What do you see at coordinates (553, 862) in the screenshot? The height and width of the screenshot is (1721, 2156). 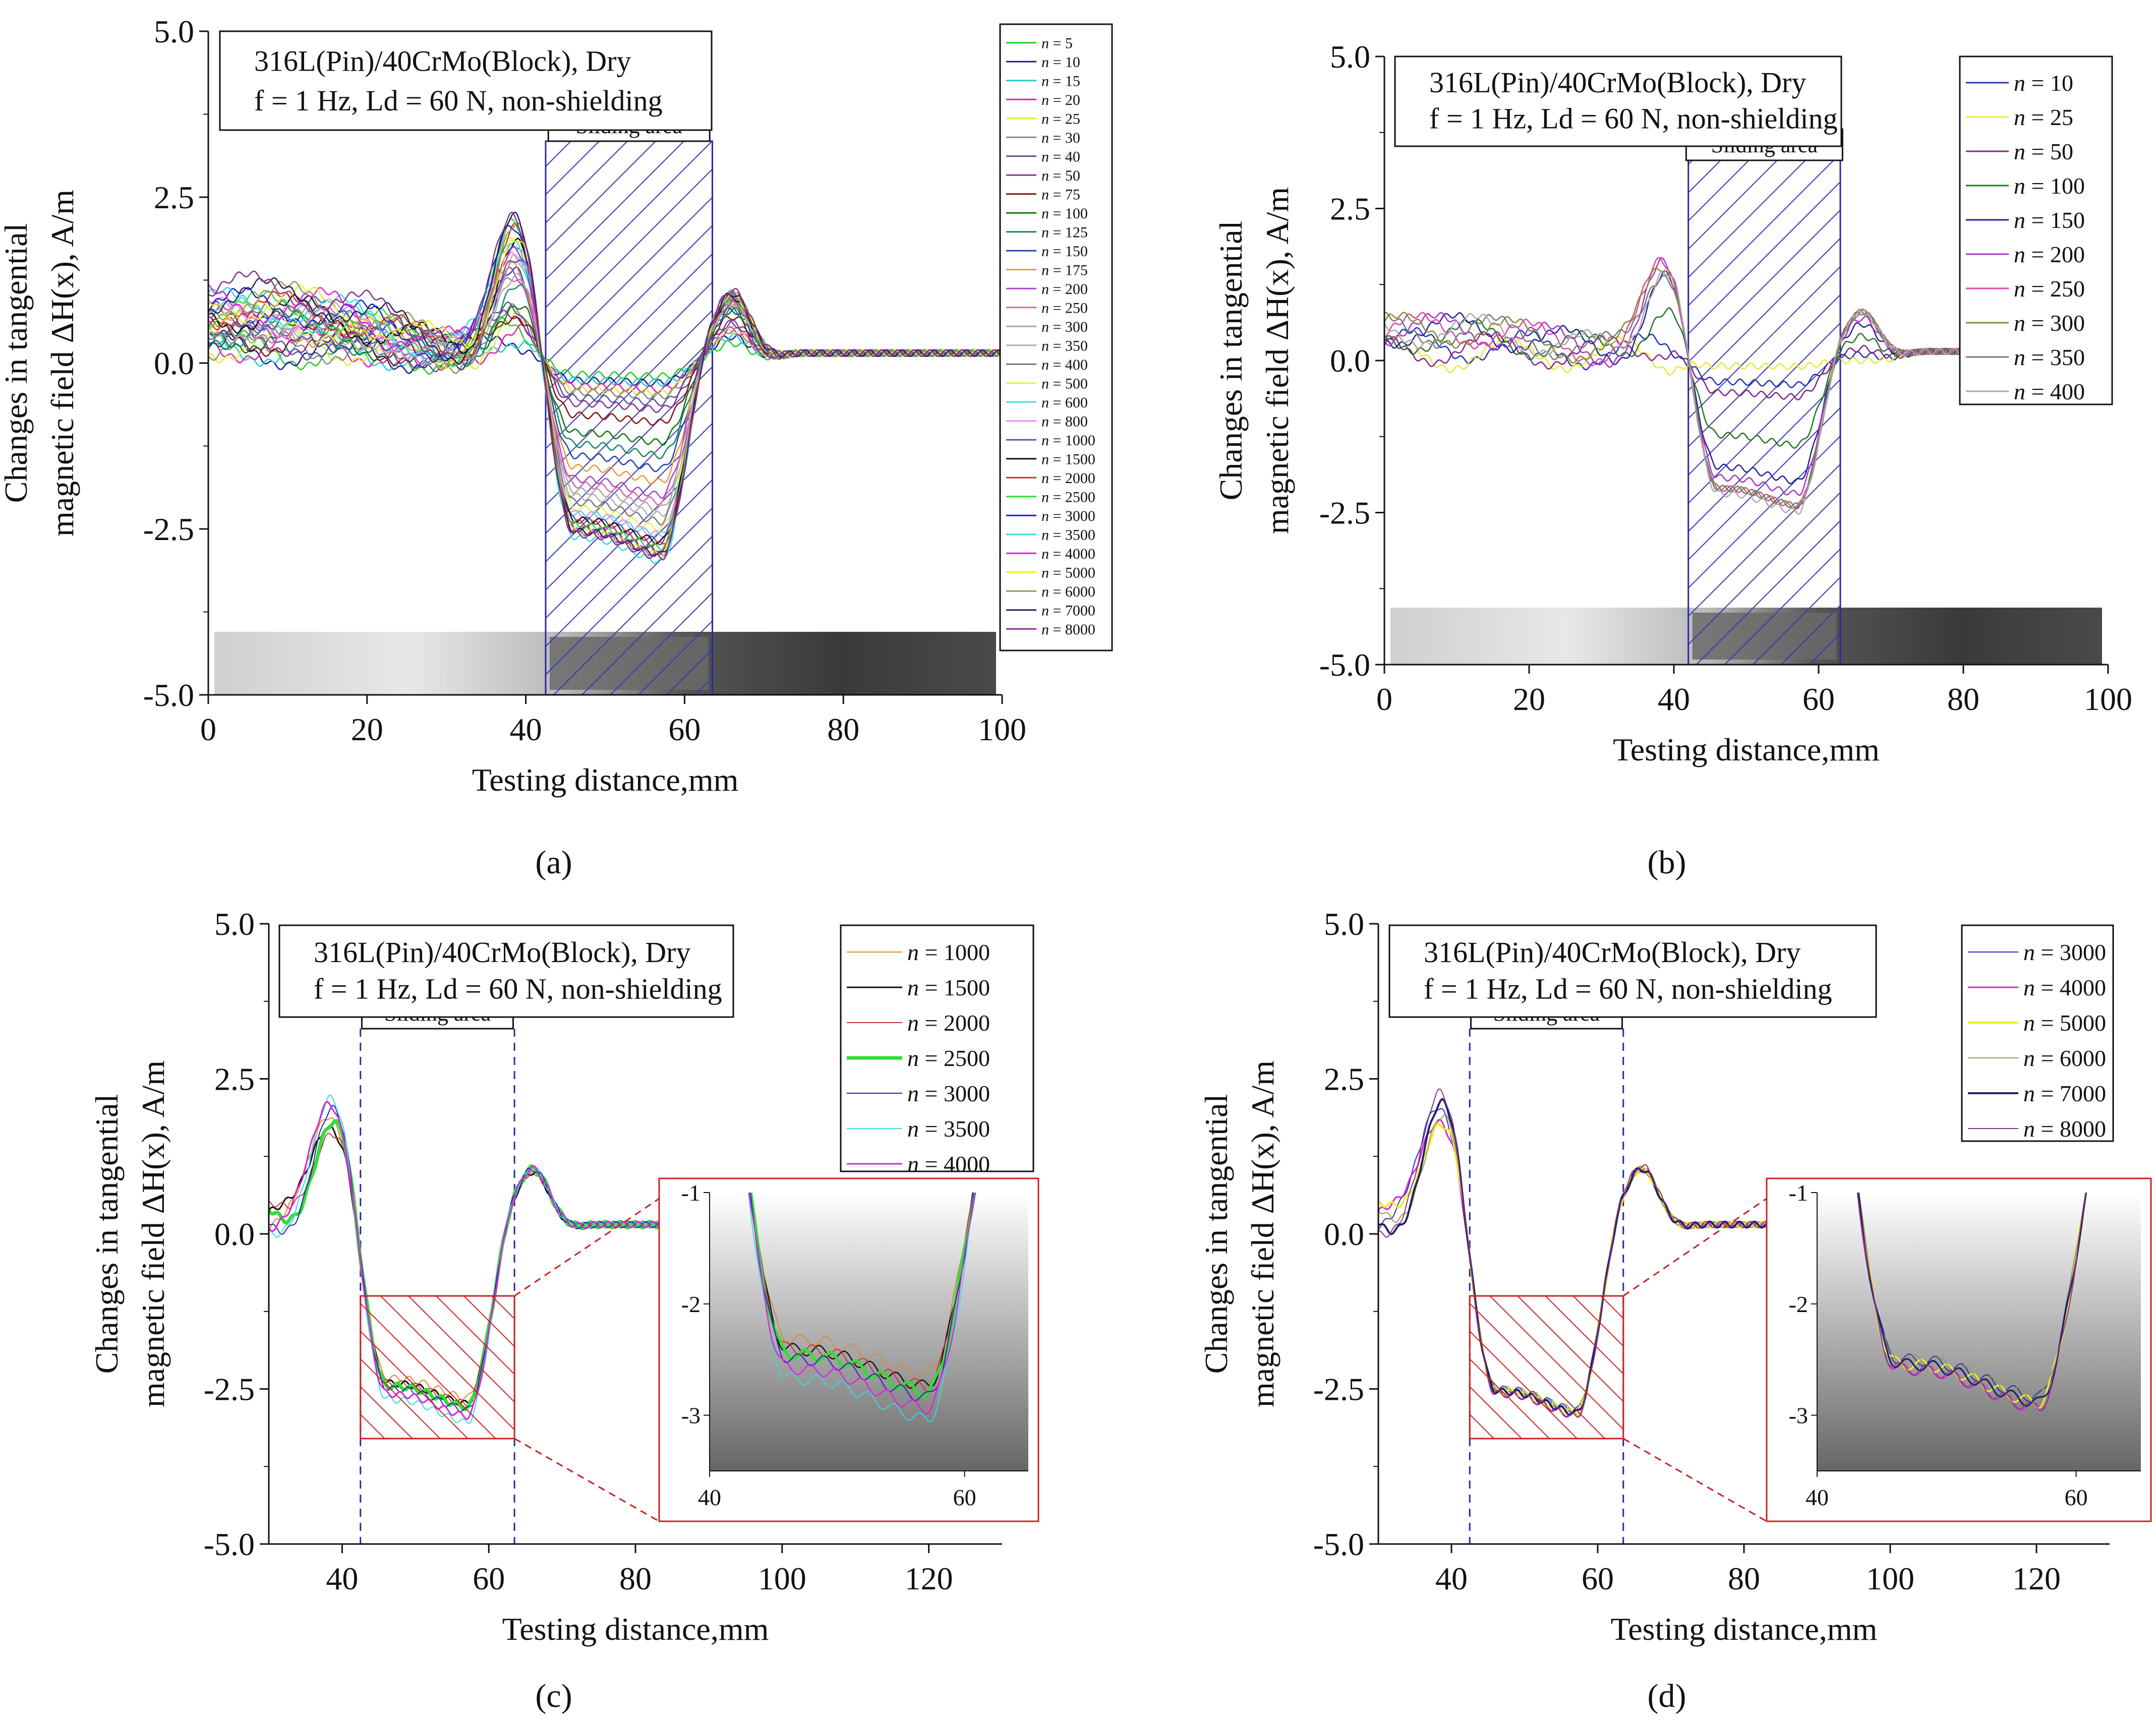 I see `panel-label: (a)` at bounding box center [553, 862].